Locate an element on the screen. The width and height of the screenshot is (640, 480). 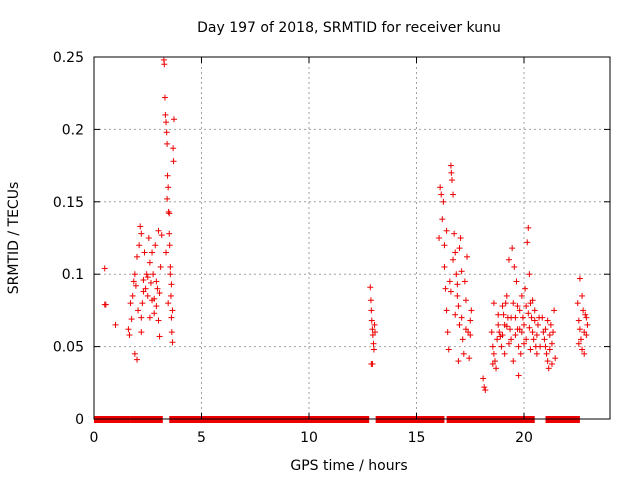
x-tick-label: 15 is located at coordinates (417, 438).